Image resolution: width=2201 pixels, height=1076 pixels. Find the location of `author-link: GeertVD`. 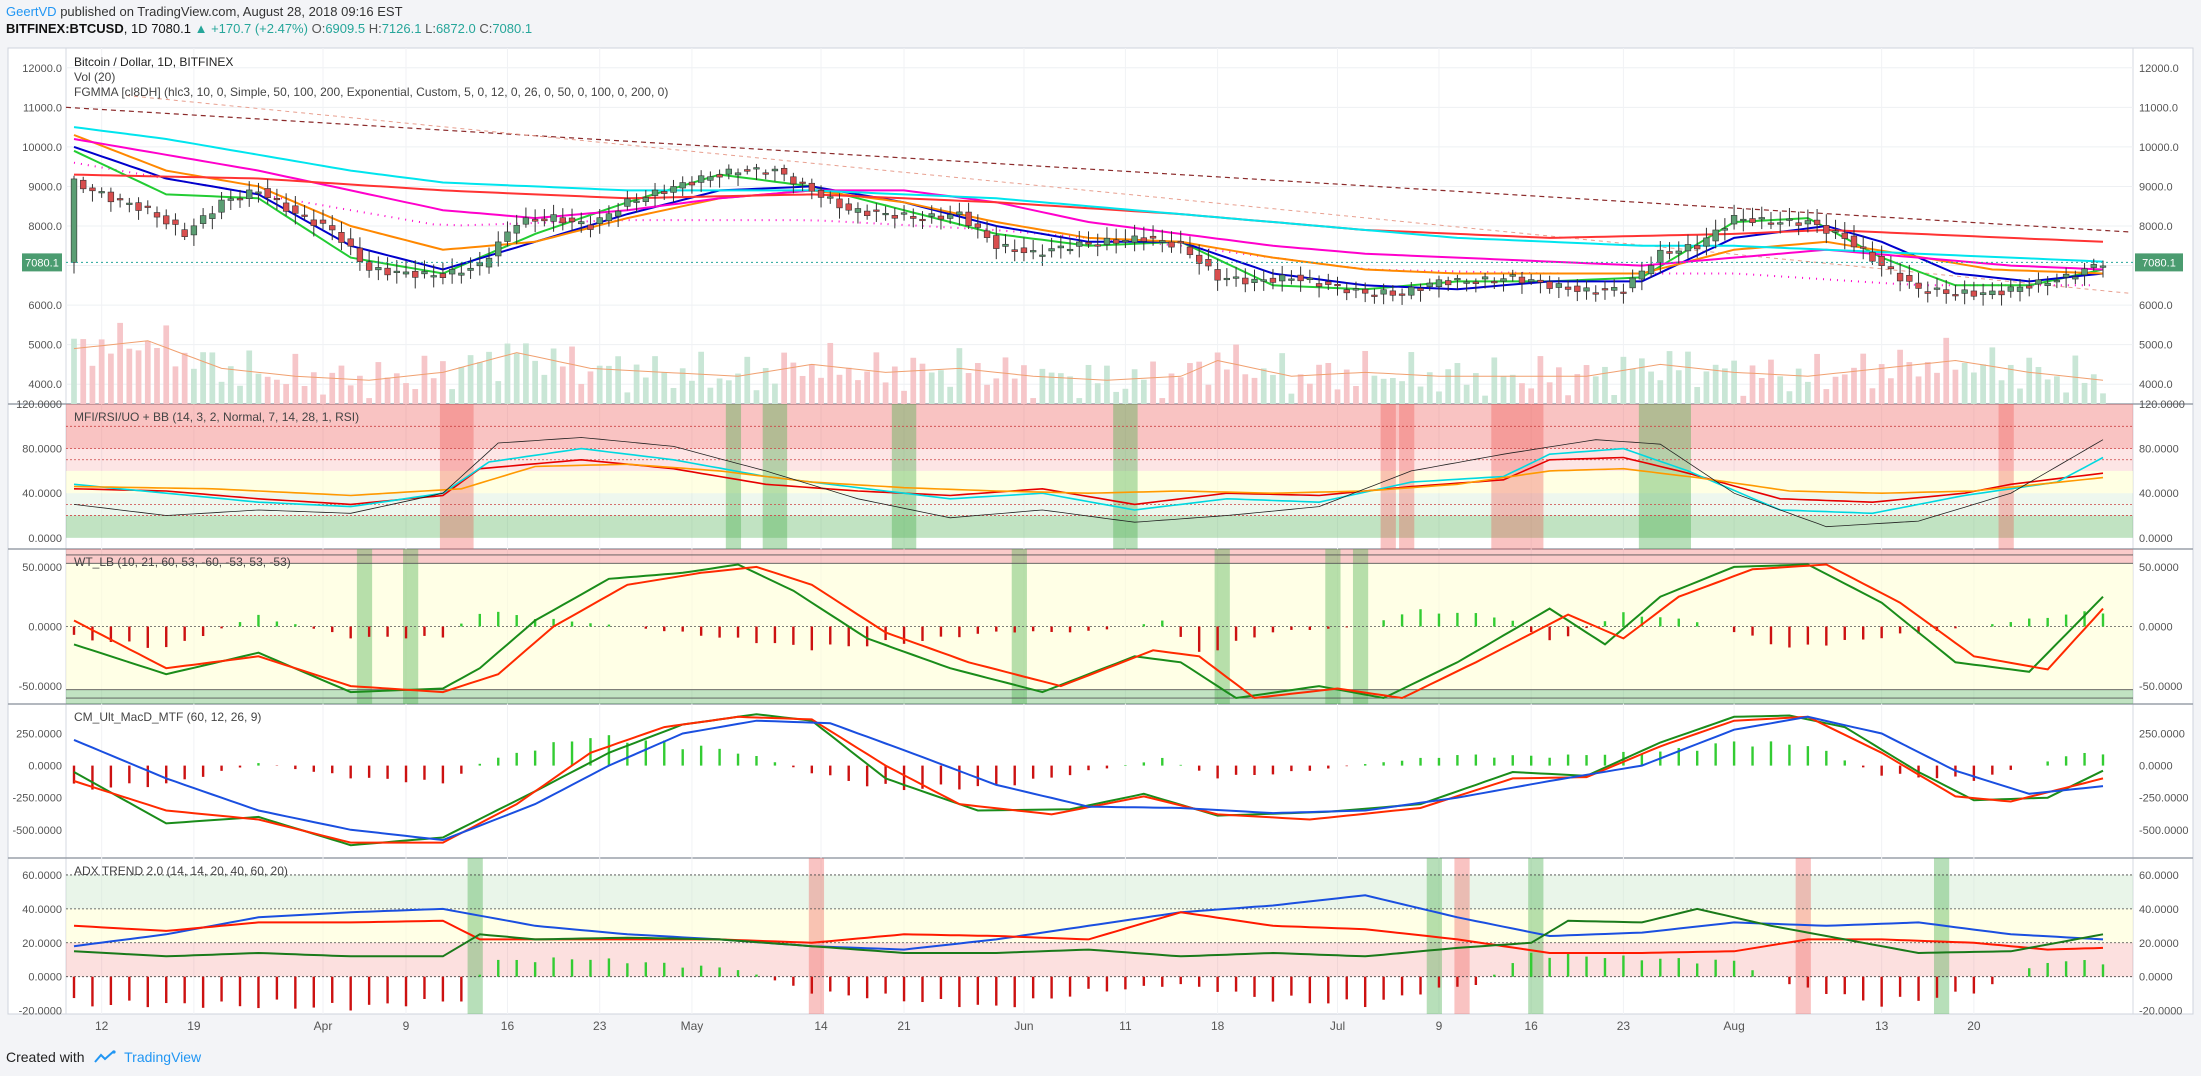

author-link: GeertVD is located at coordinates (31, 11).